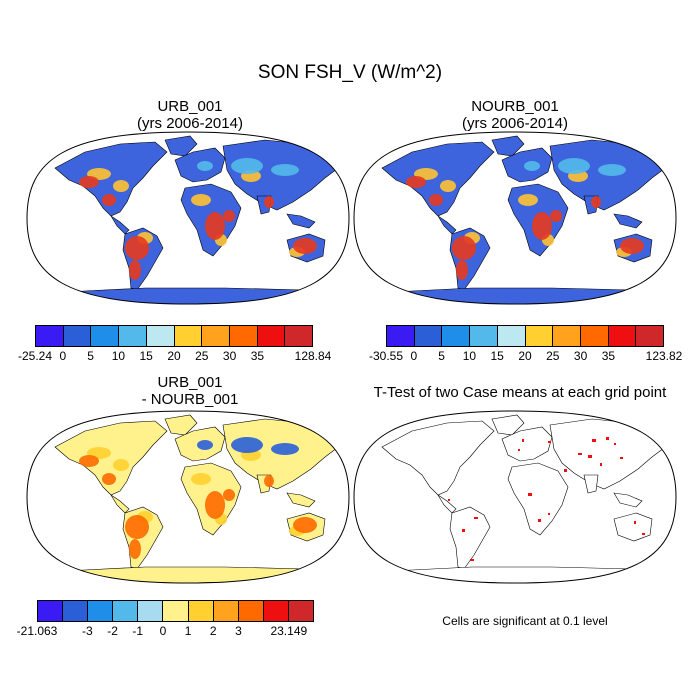 This screenshot has width=700, height=700. What do you see at coordinates (188, 218) in the screenshot?
I see `map-urb` at bounding box center [188, 218].